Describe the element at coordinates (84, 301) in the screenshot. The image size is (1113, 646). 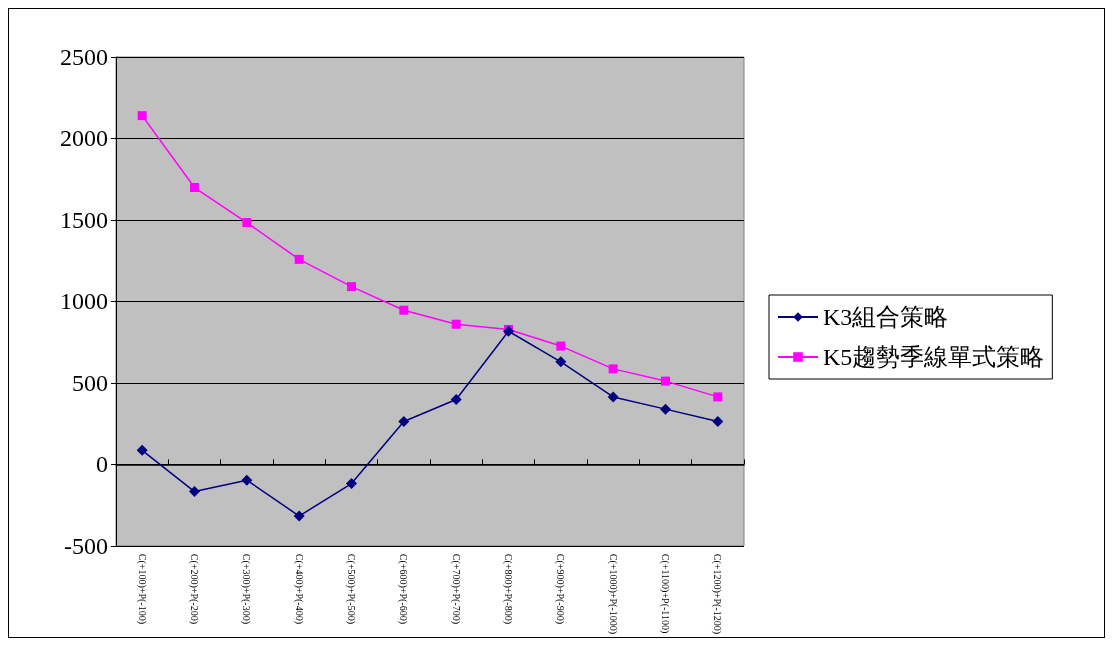
I see `y-tick-label: 1000` at that location.